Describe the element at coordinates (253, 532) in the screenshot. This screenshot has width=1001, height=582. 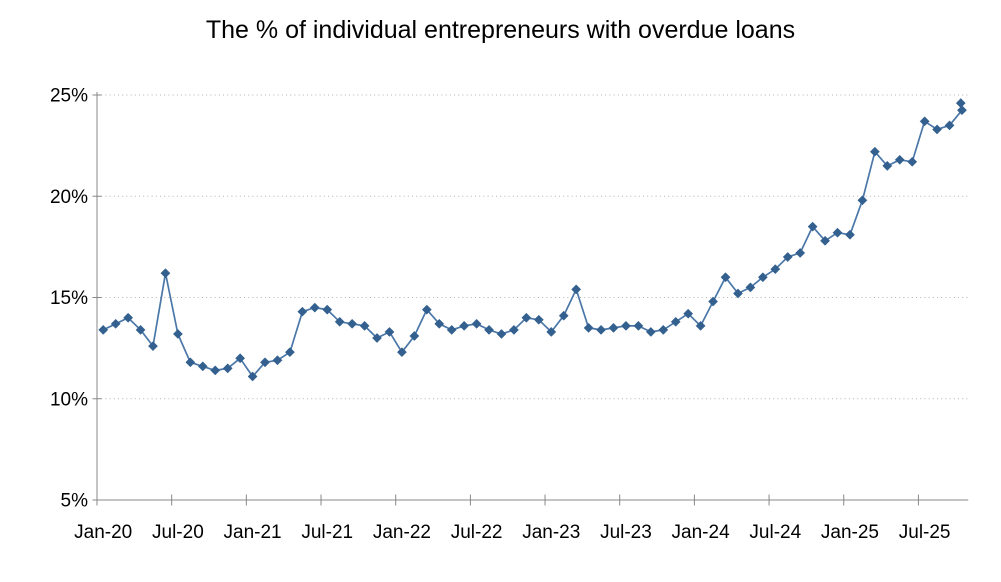
I see `x-tick-label: Jan-21` at that location.